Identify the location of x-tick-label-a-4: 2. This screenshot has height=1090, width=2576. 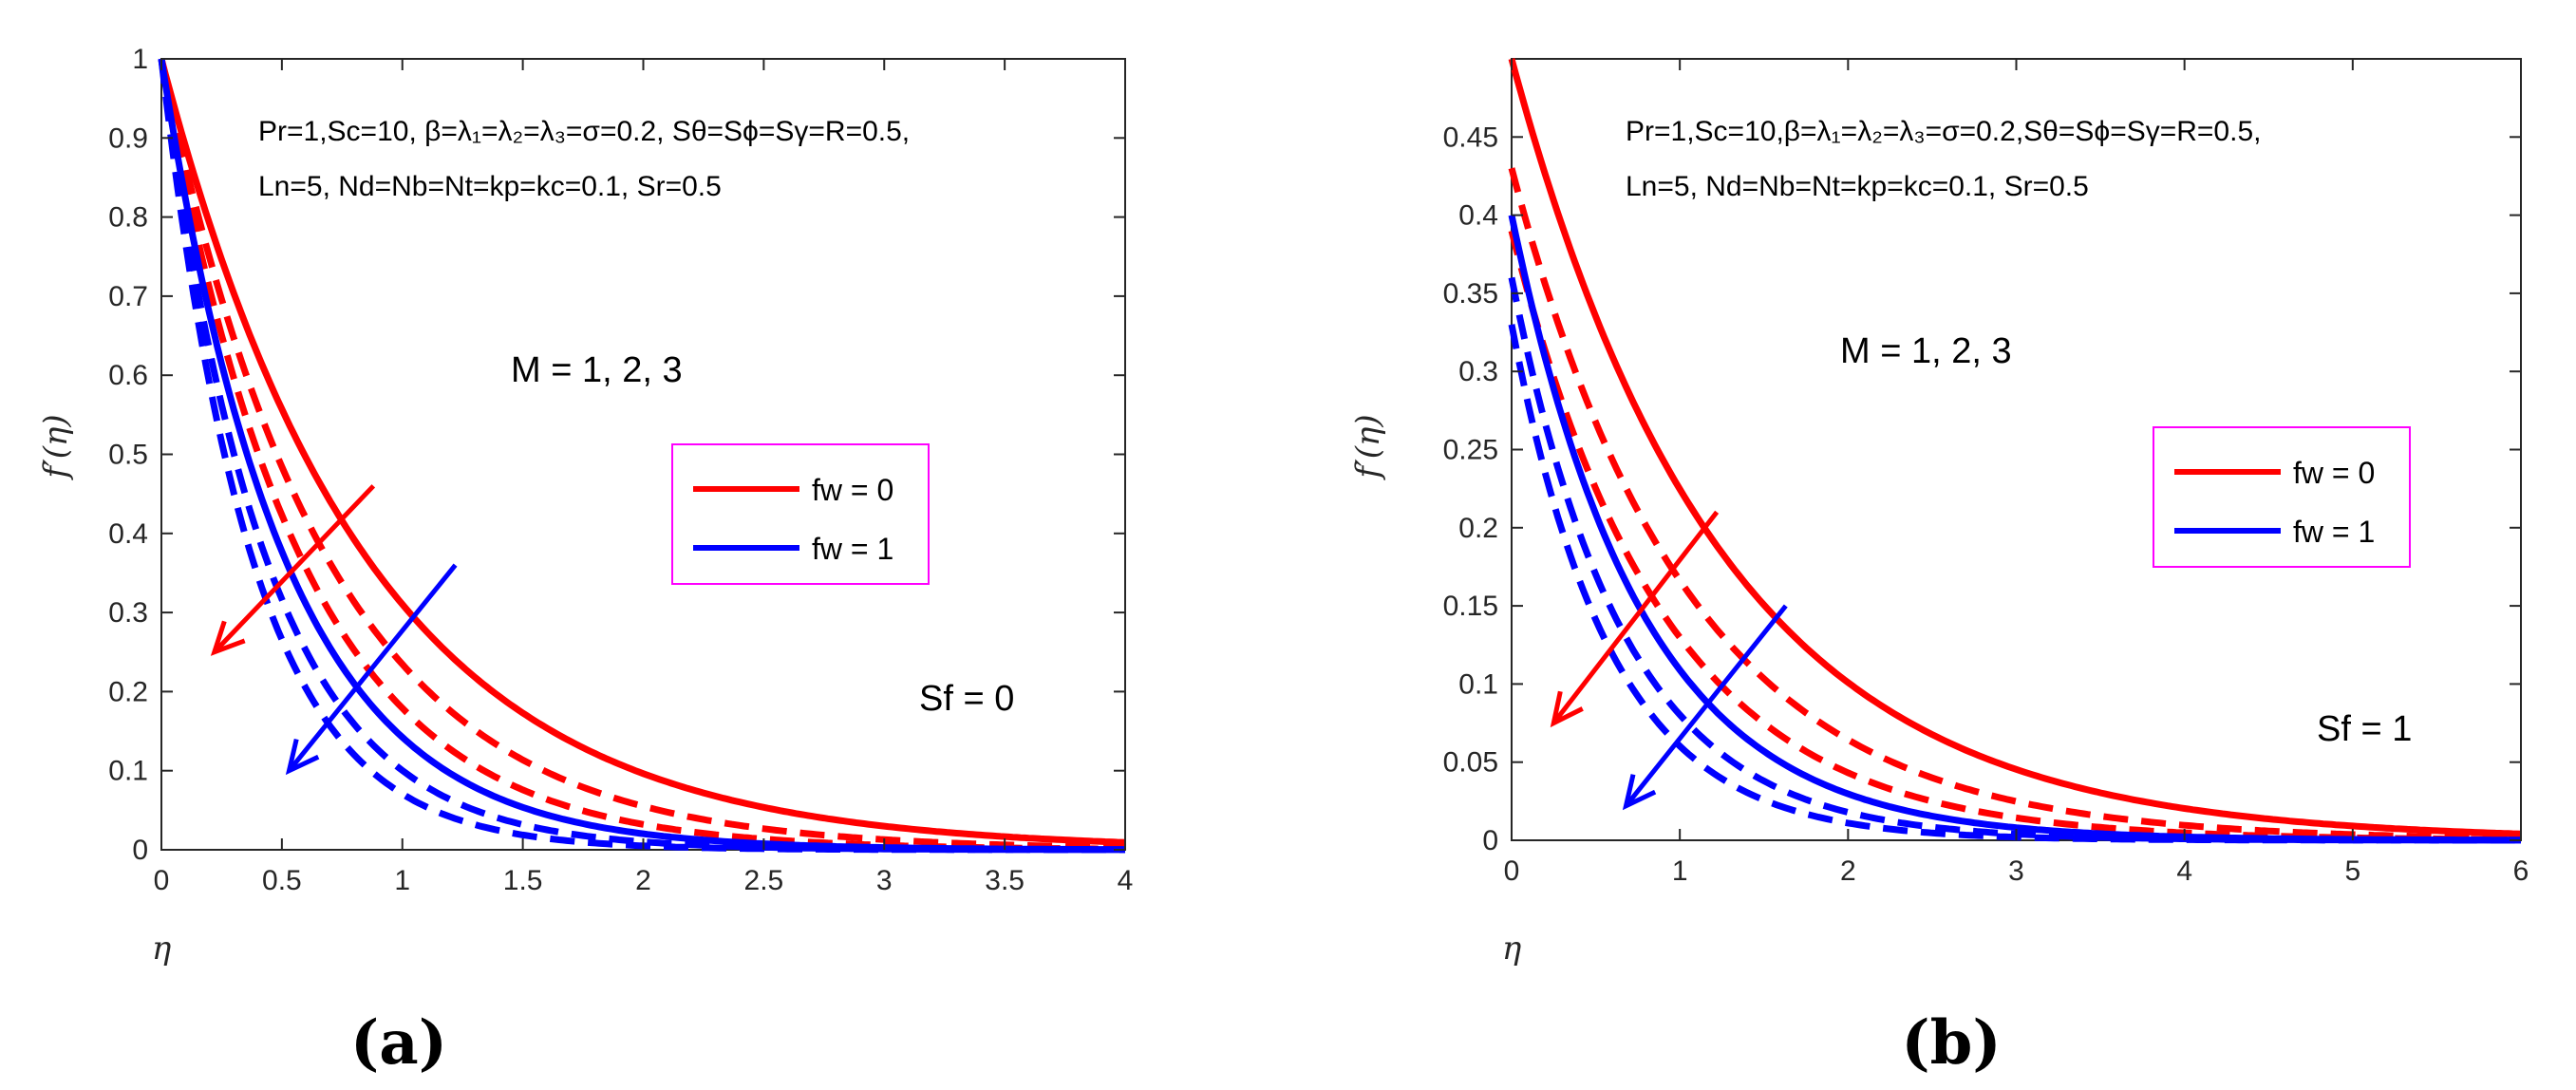
(643, 880).